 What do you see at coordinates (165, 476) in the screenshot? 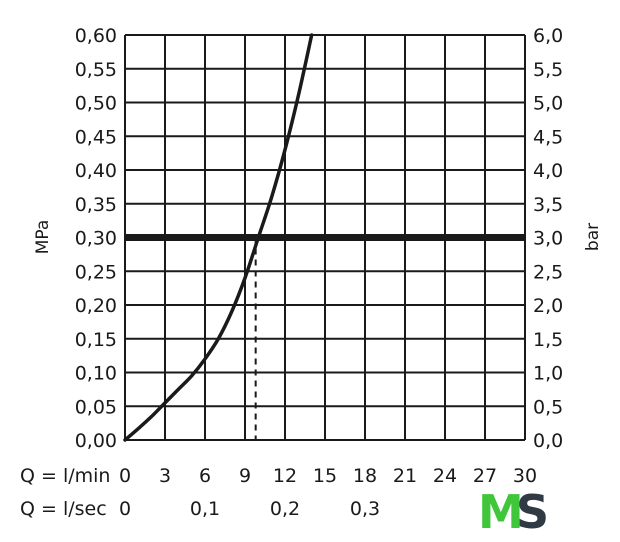
I see `x-tick-label-min: 3` at bounding box center [165, 476].